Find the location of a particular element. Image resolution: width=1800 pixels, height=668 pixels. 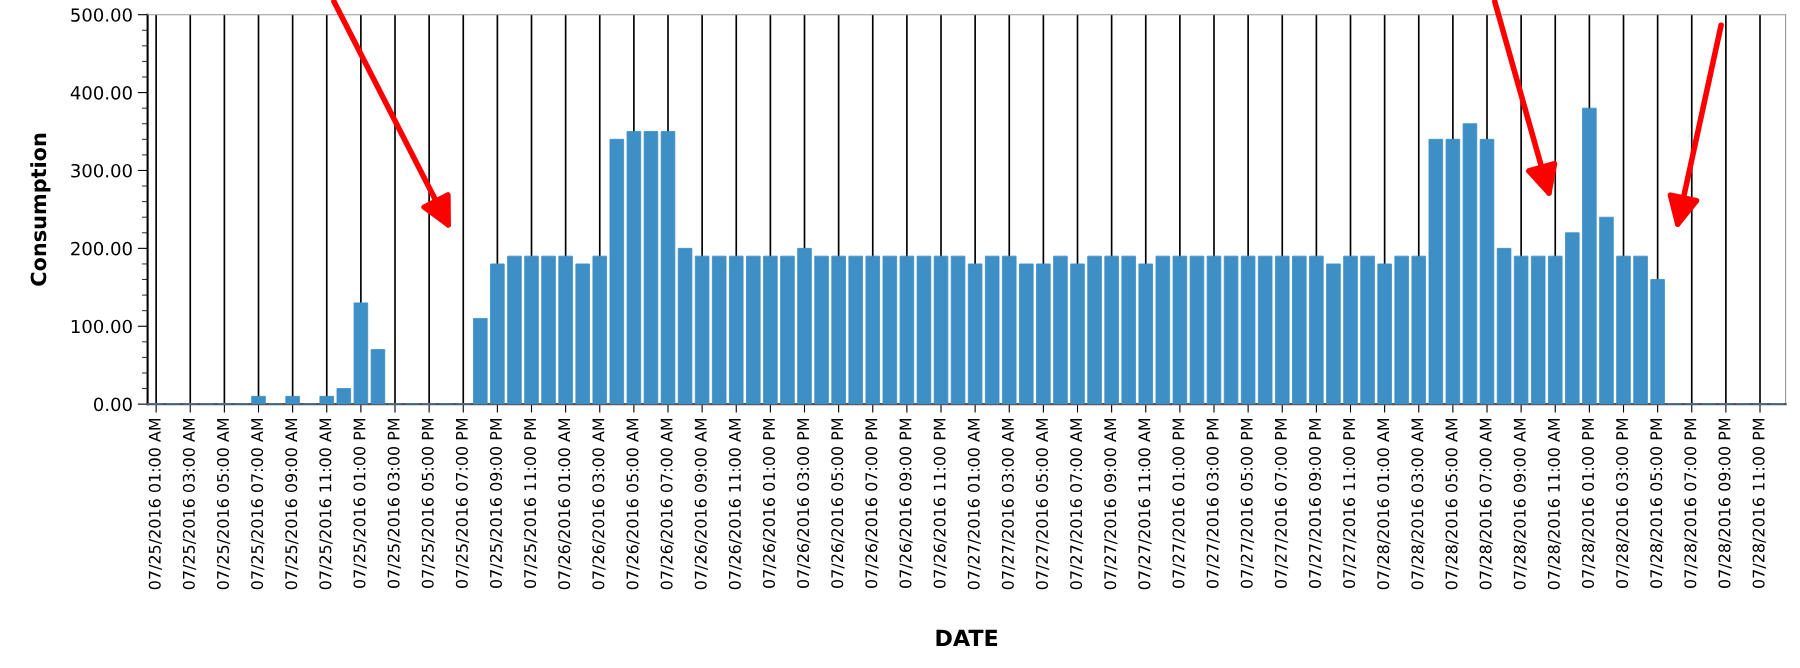

x-tick-label: 07/25/2016 11:00 PM is located at coordinates (531, 503).